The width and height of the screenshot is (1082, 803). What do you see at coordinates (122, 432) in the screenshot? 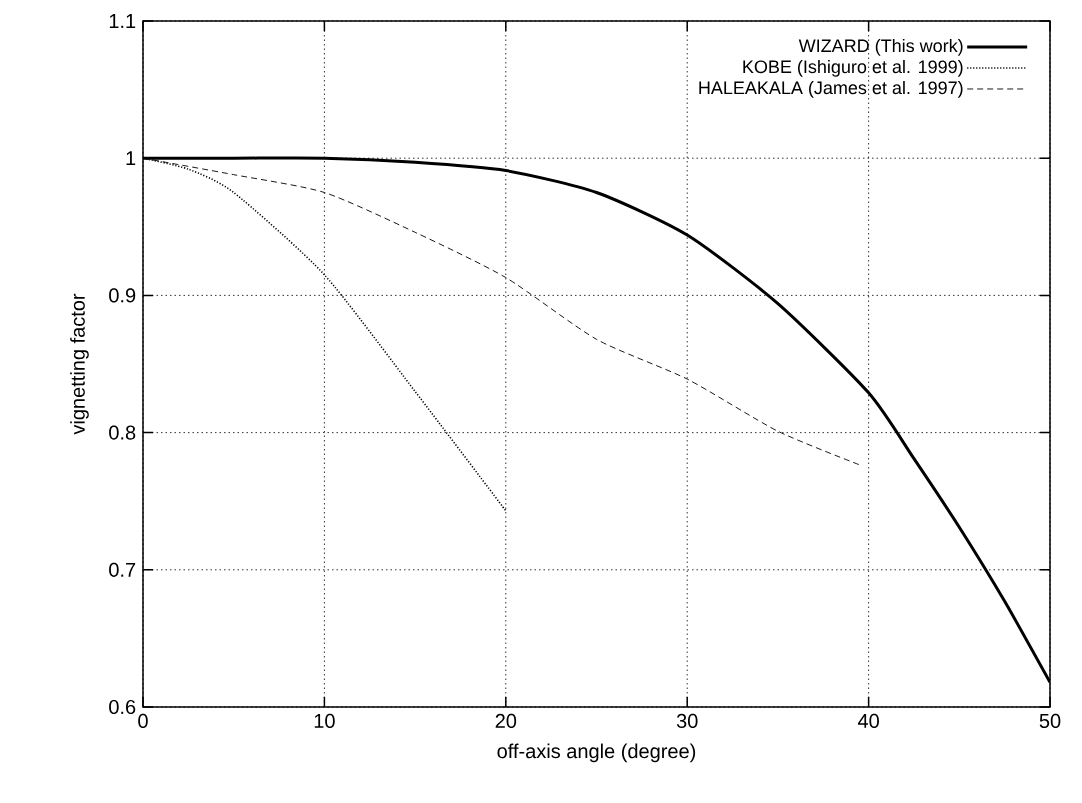
I see `y-tick-label: 0.8` at bounding box center [122, 432].